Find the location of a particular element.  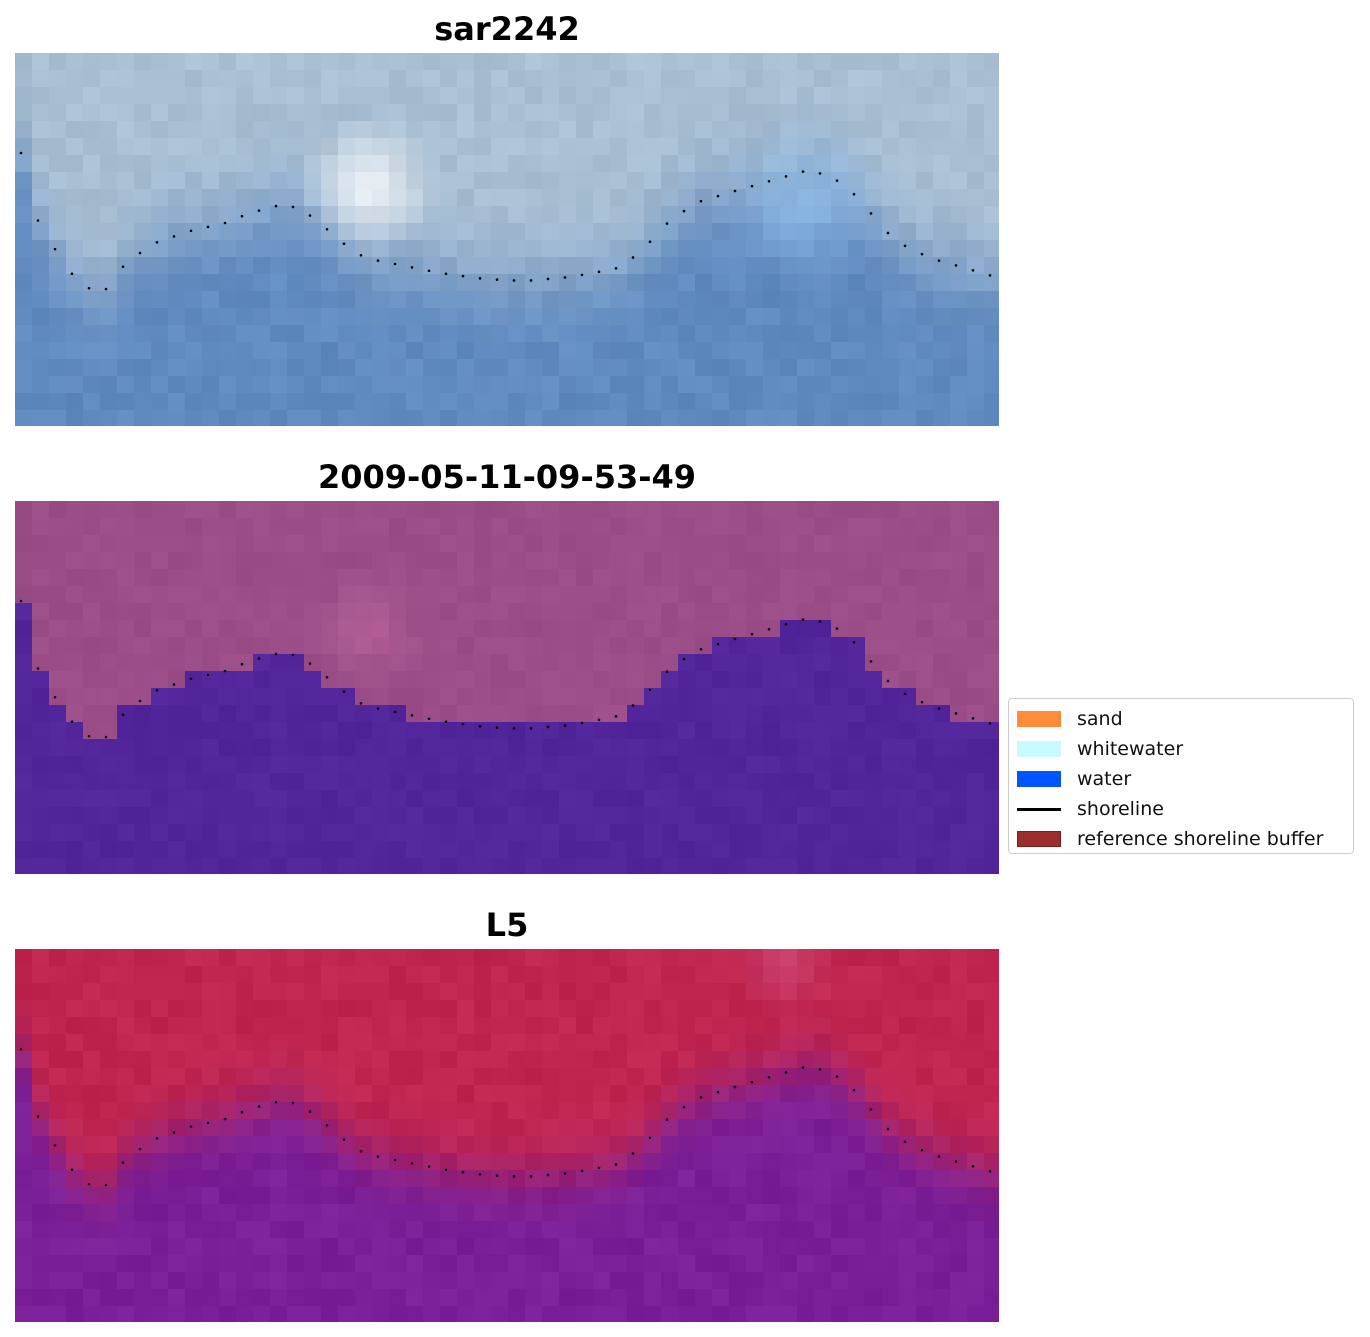

legend-label-water: water is located at coordinates (1104, 779).